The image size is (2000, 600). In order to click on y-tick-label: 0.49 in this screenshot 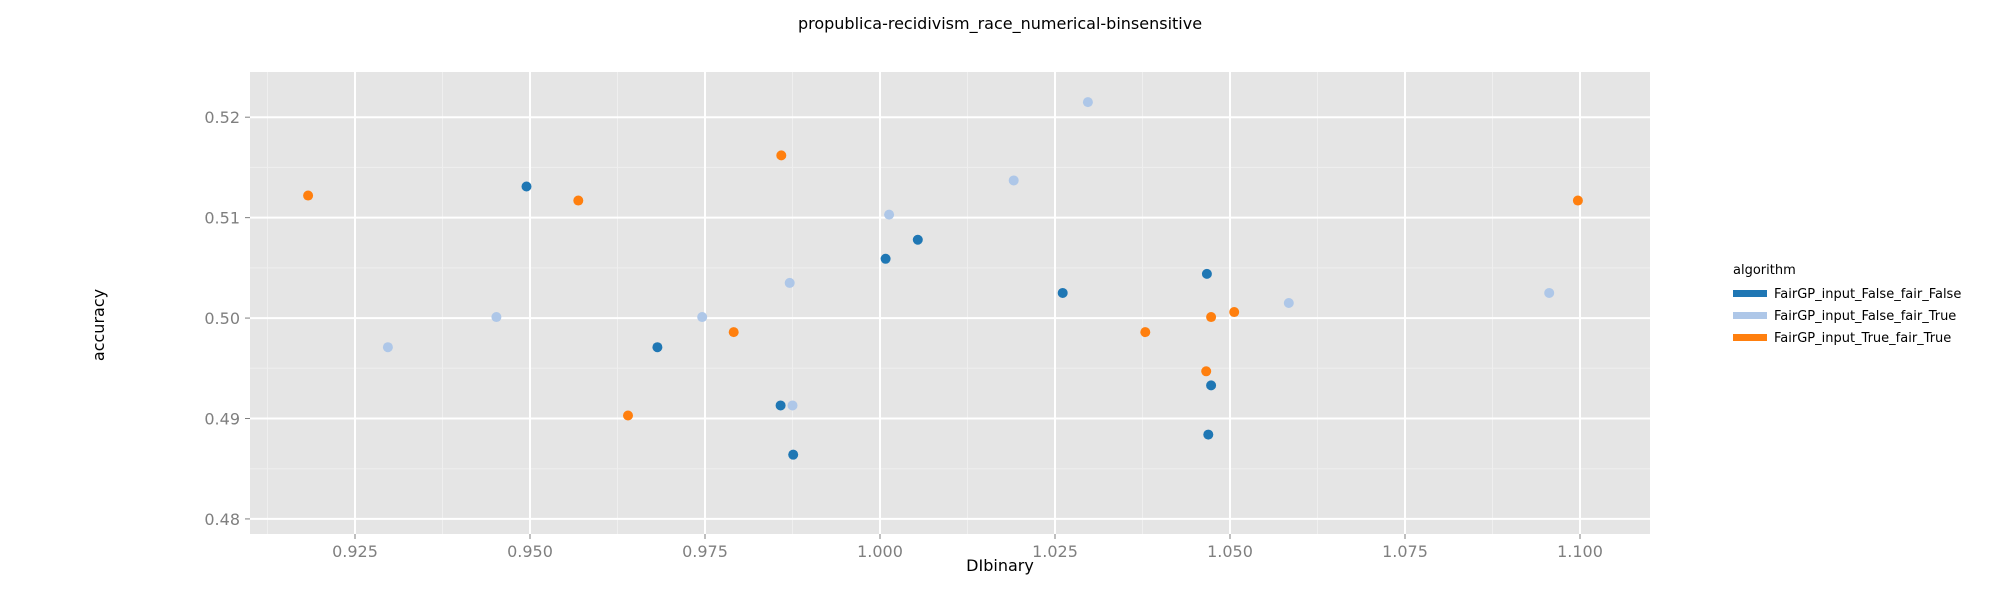, I will do `click(222, 419)`.